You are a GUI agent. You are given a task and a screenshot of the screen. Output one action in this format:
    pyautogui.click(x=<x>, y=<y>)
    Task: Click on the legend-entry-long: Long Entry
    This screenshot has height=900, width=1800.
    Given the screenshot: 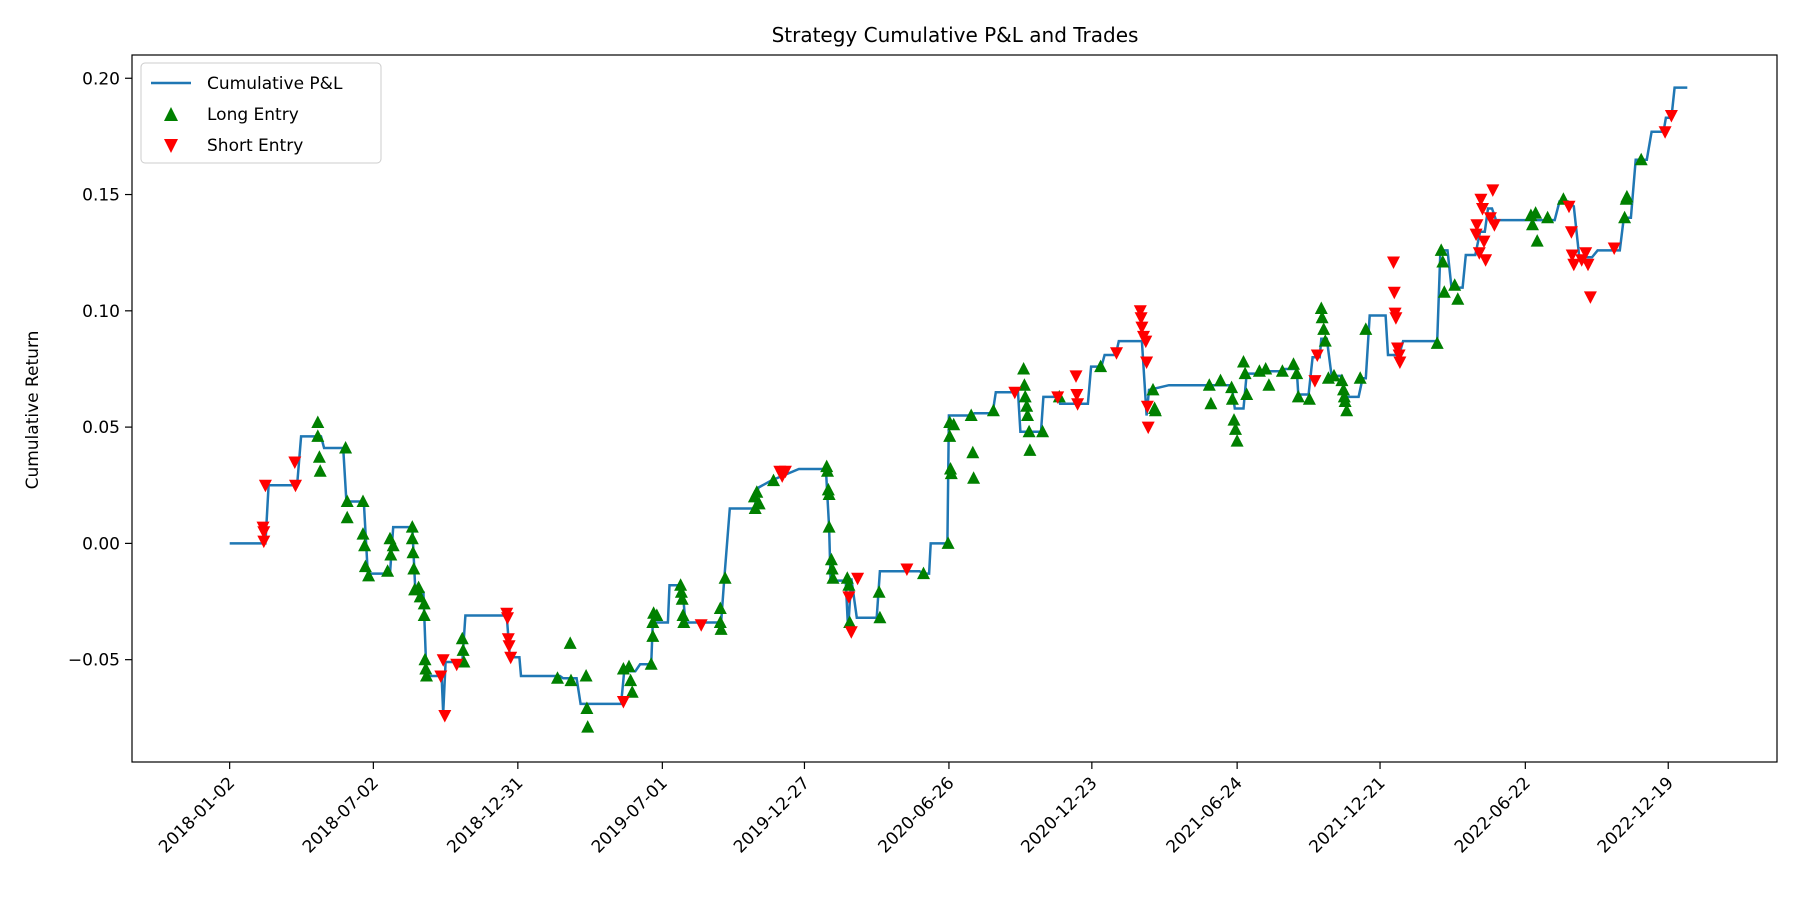 What is the action you would take?
    pyautogui.click(x=231, y=115)
    